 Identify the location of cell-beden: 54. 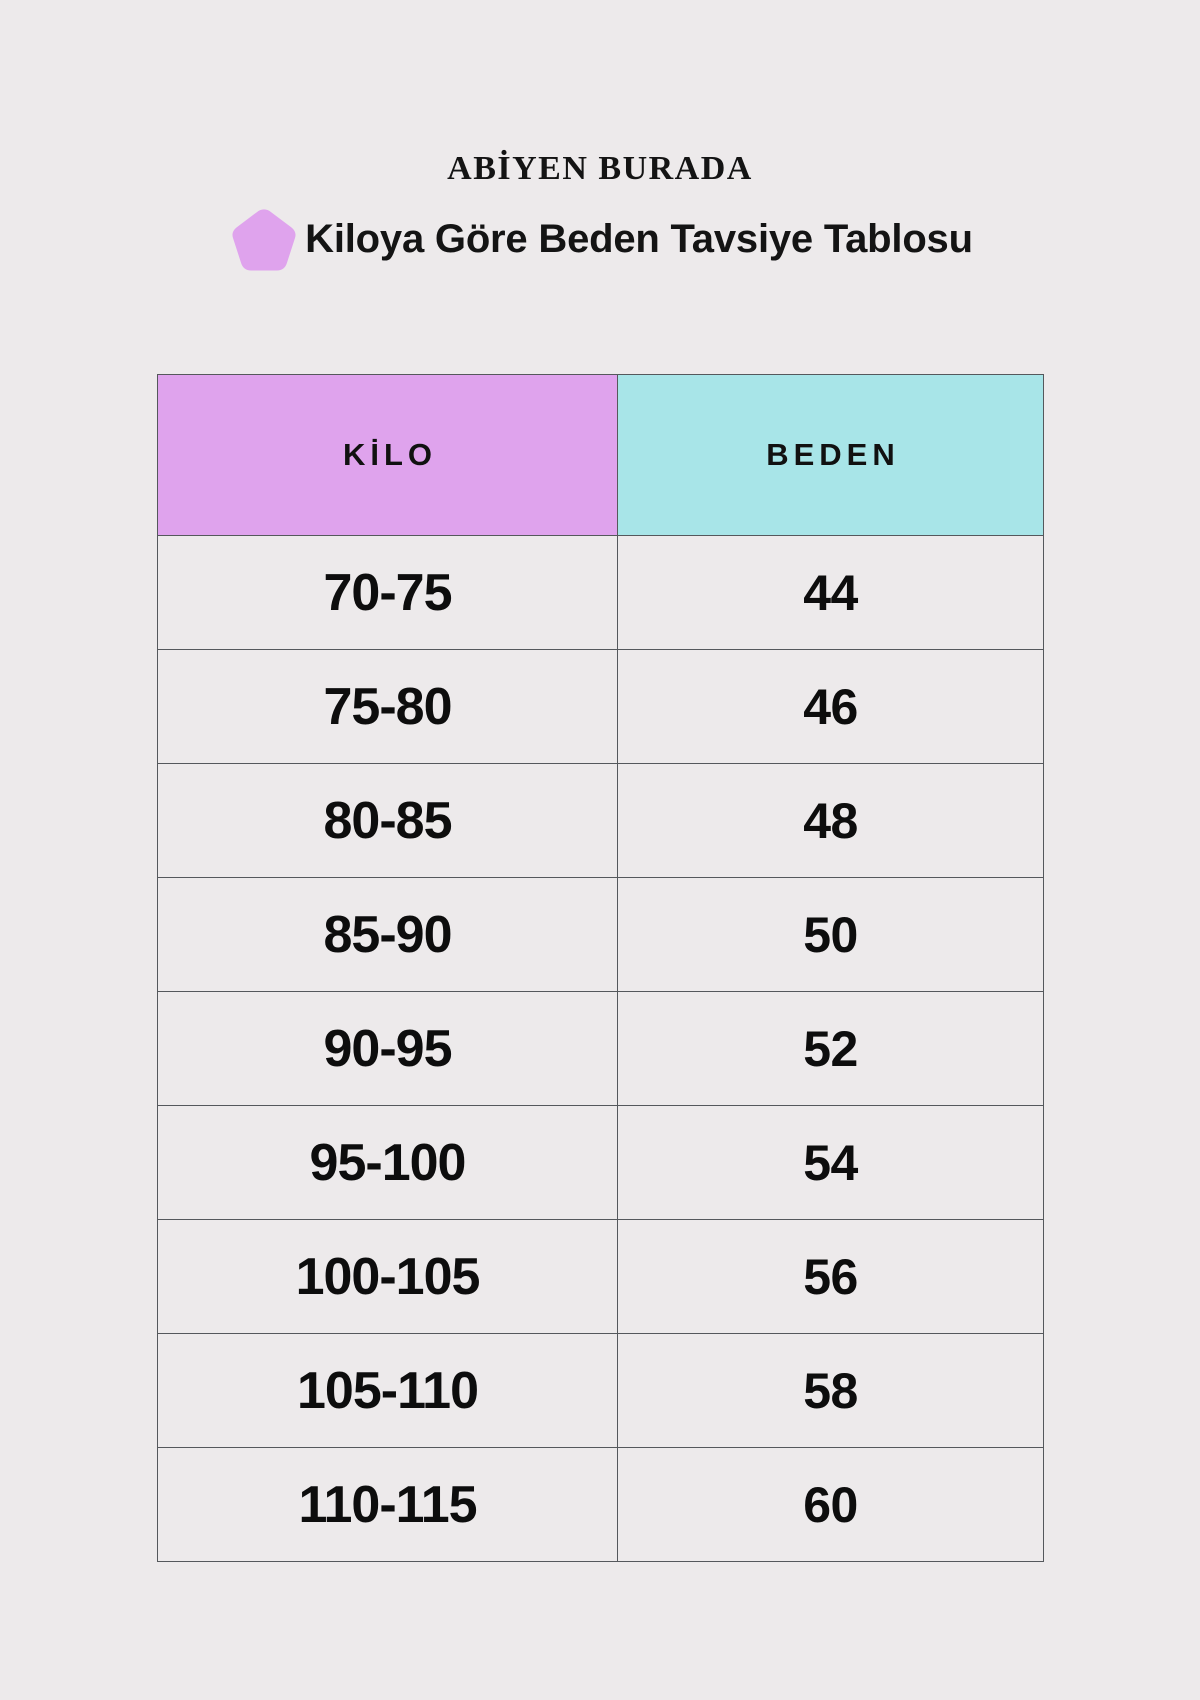
(830, 1162).